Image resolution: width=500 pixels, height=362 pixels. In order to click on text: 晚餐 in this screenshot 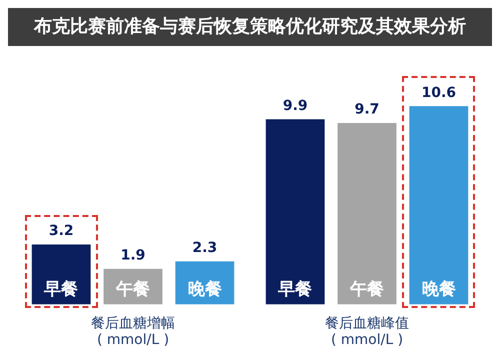, I will do `click(439, 289)`.